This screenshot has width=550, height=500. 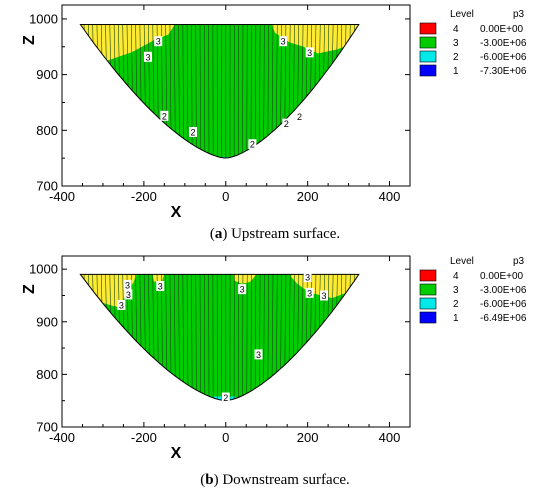 What do you see at coordinates (456, 290) in the screenshot?
I see `legend-level: 3` at bounding box center [456, 290].